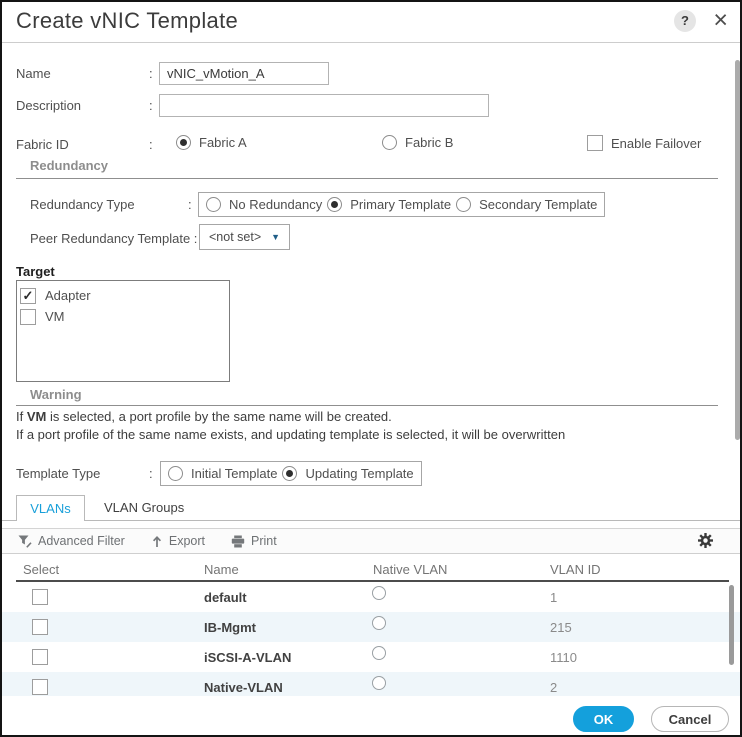 The image size is (742, 737). I want to click on cancel-button: Cancel, so click(690, 719).